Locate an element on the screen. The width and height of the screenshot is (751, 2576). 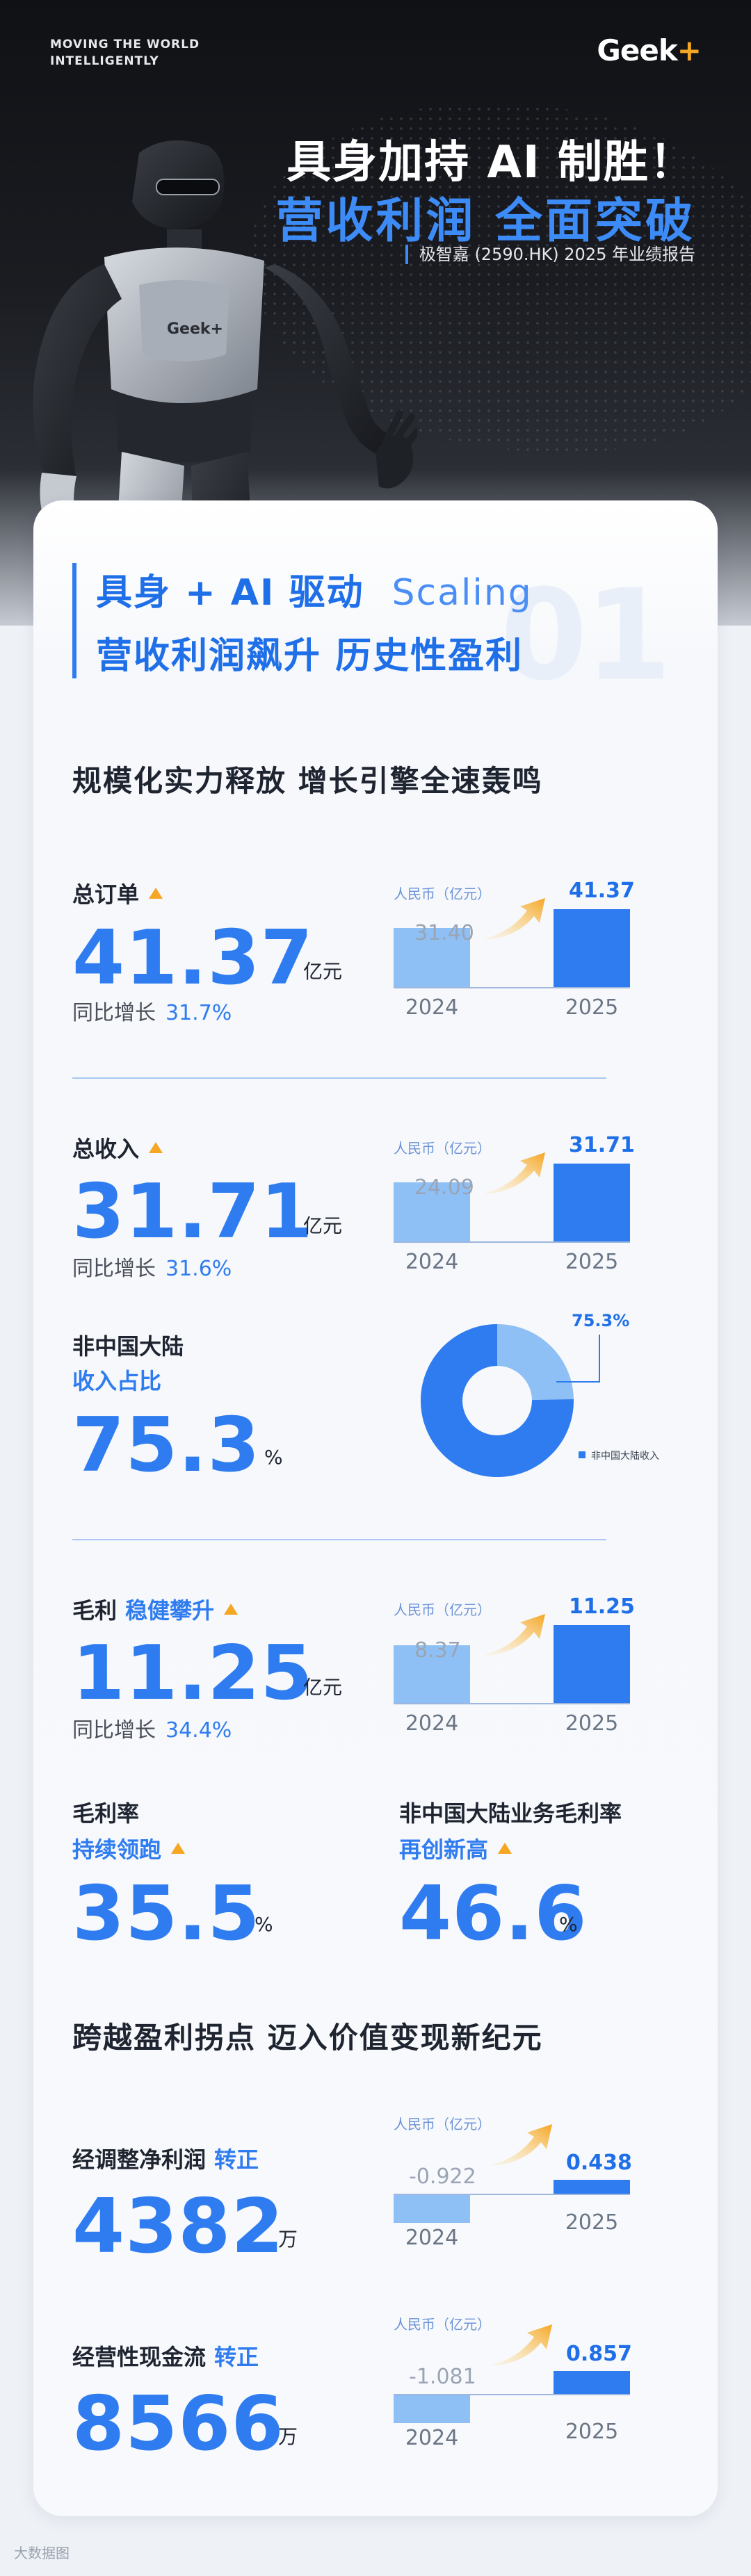
gross-profit-mini-chart: 人民币（亿元） 8.37 11.25 2024 2025 is located at coordinates (514, 1673).